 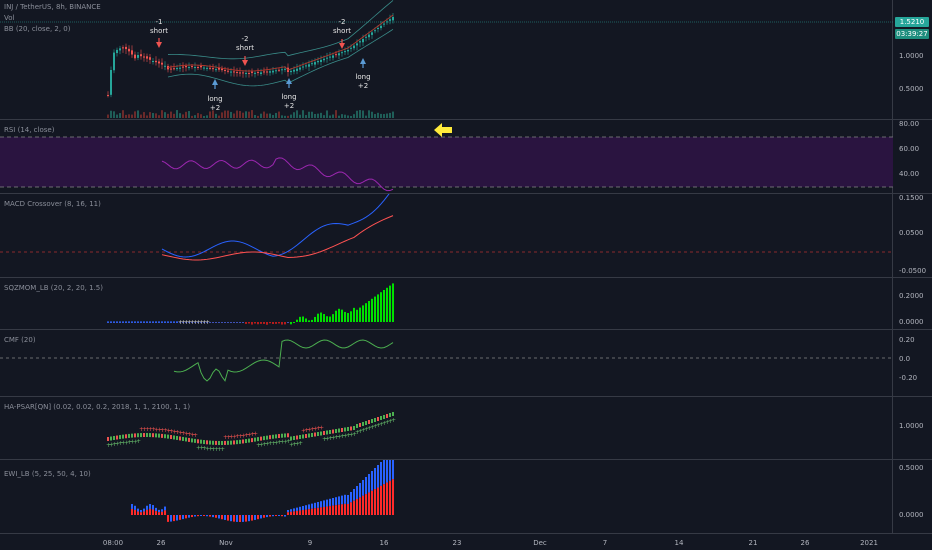 I want to click on macd-label: MACD Crossover (8, 16, 11), so click(x=52, y=204).